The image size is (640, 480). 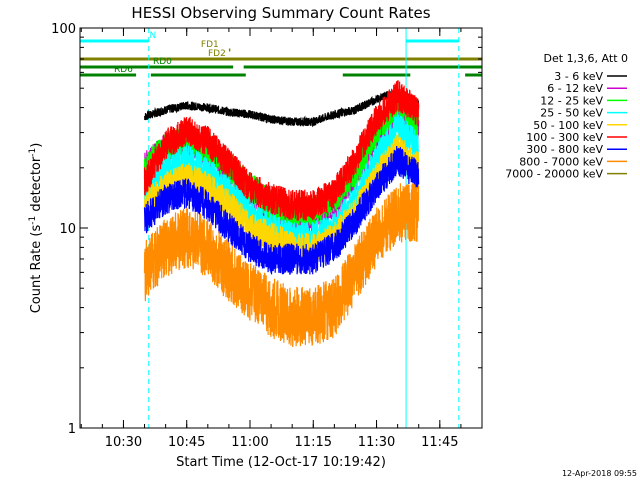 What do you see at coordinates (72, 429) in the screenshot?
I see `y-tick-label: 1` at bounding box center [72, 429].